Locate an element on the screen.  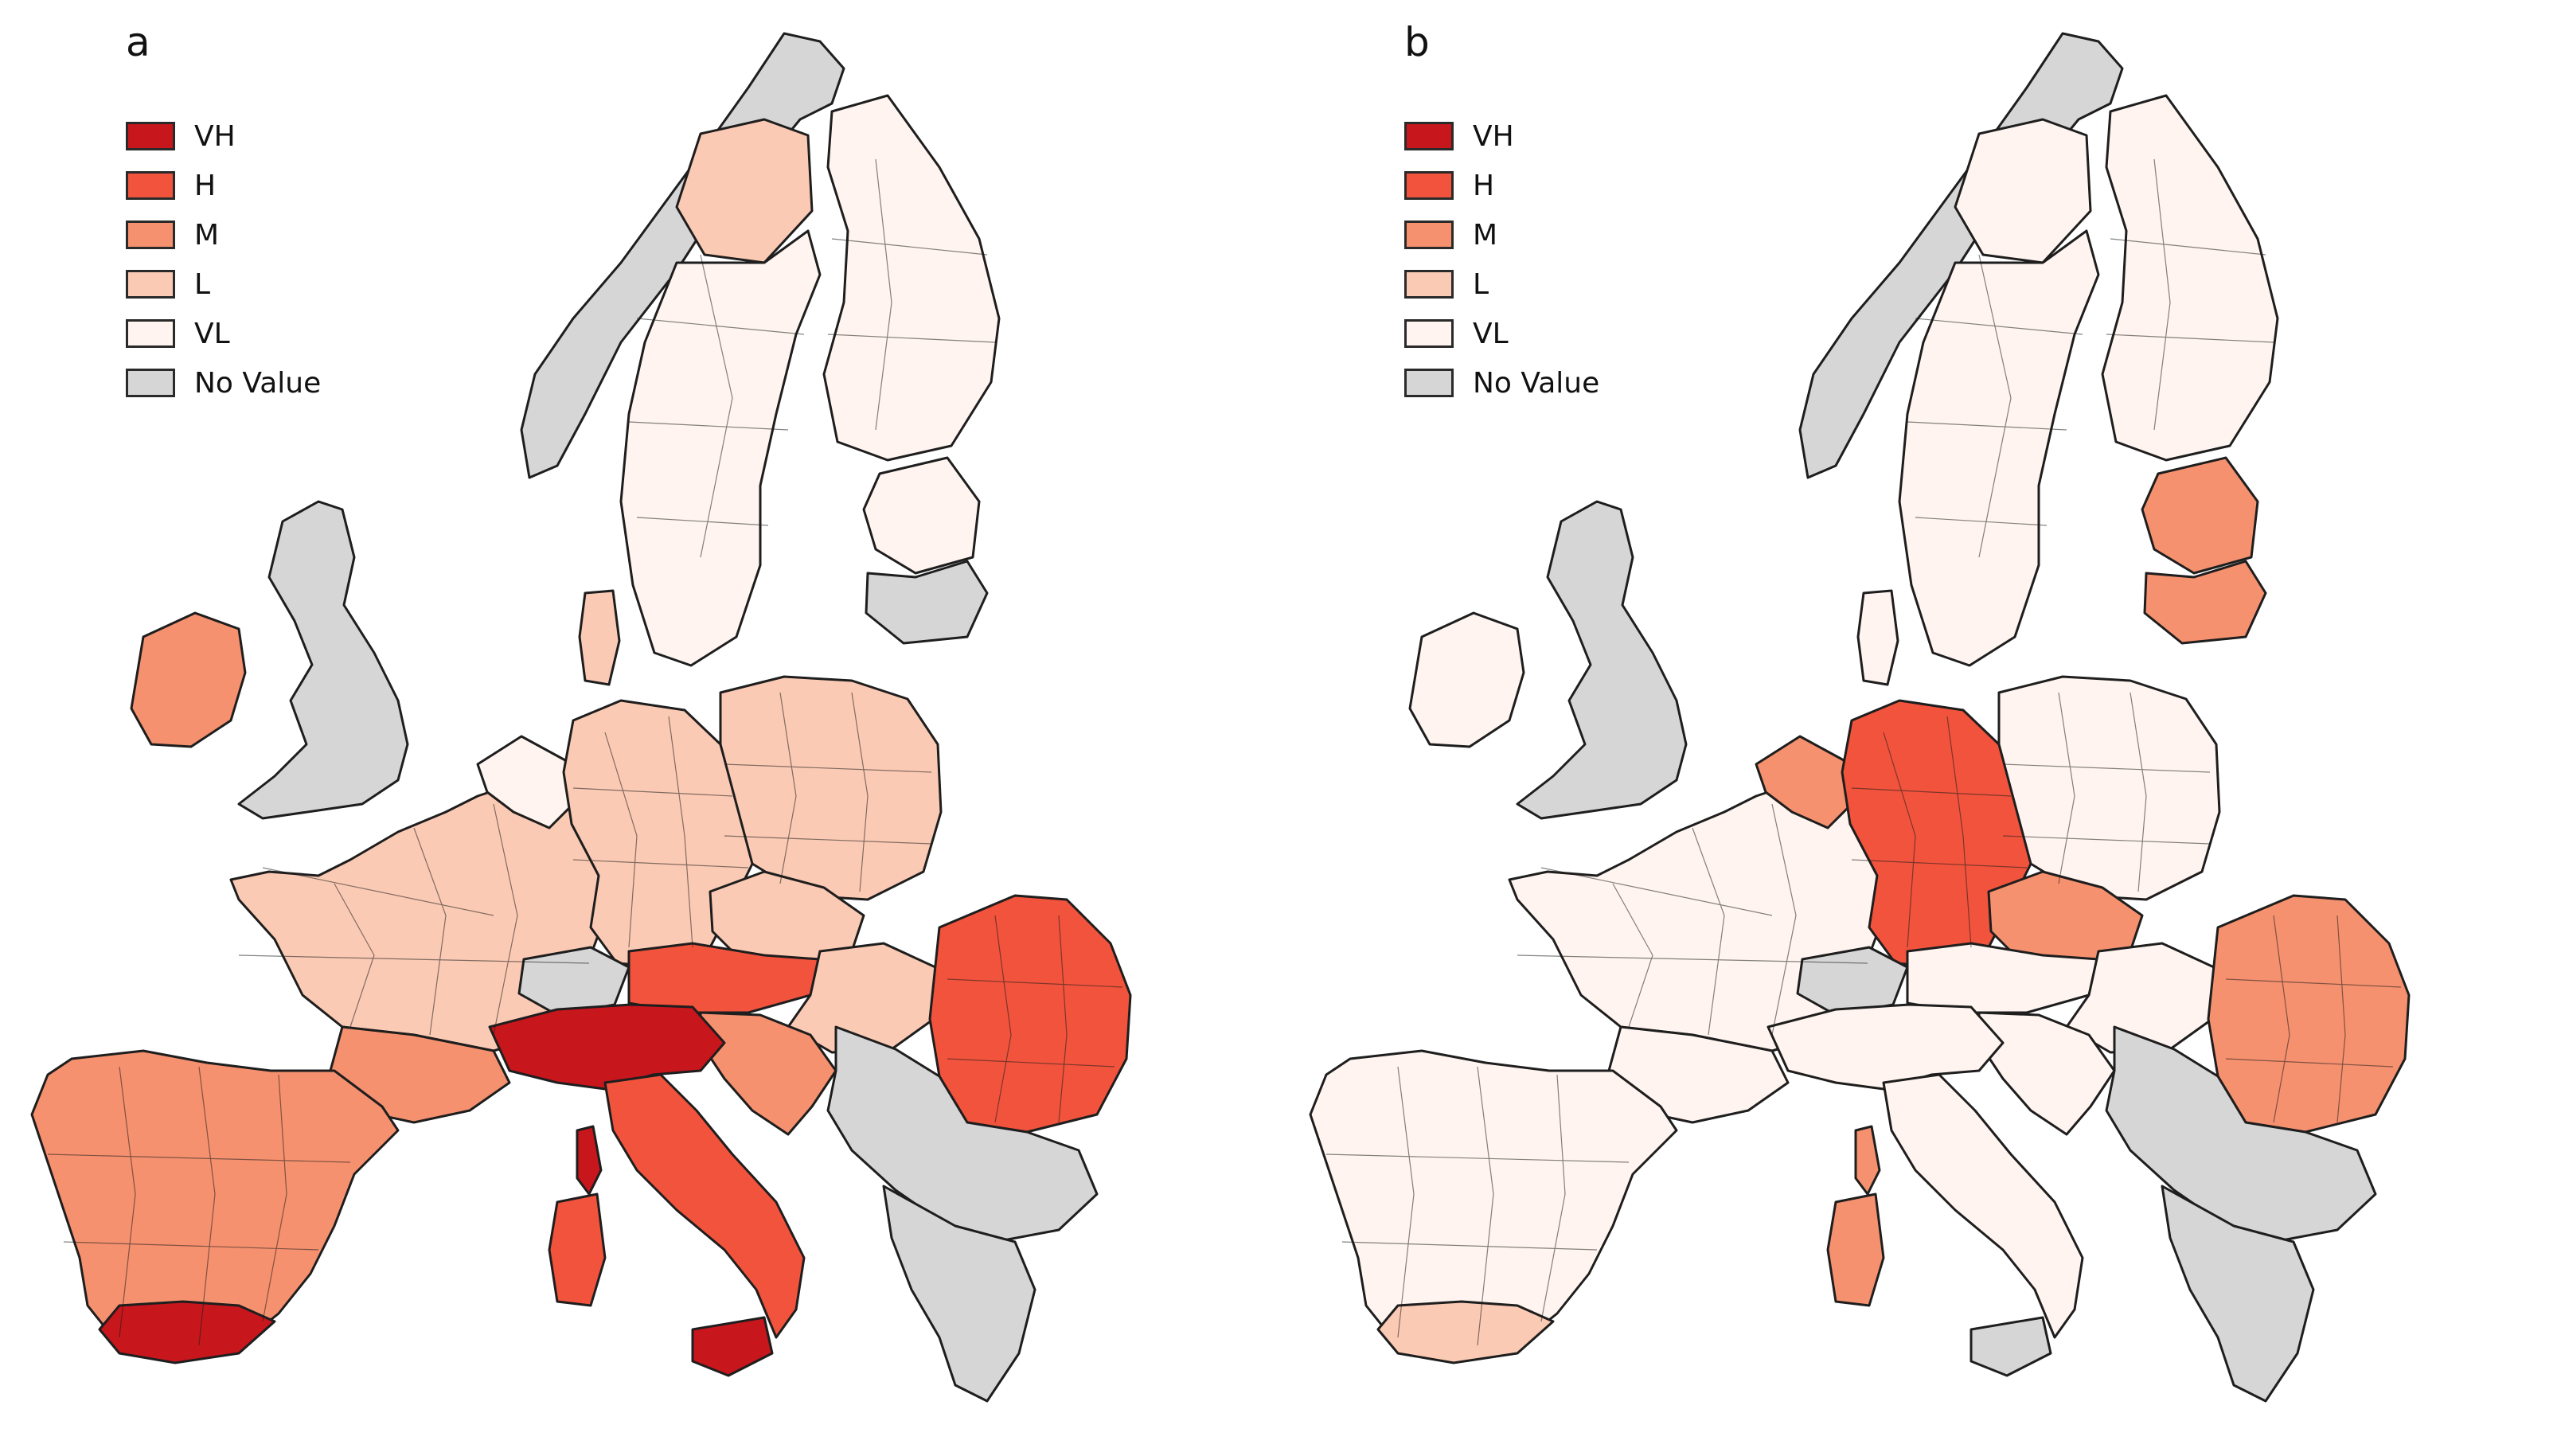
region-sweden is located at coordinates (1999, 448).